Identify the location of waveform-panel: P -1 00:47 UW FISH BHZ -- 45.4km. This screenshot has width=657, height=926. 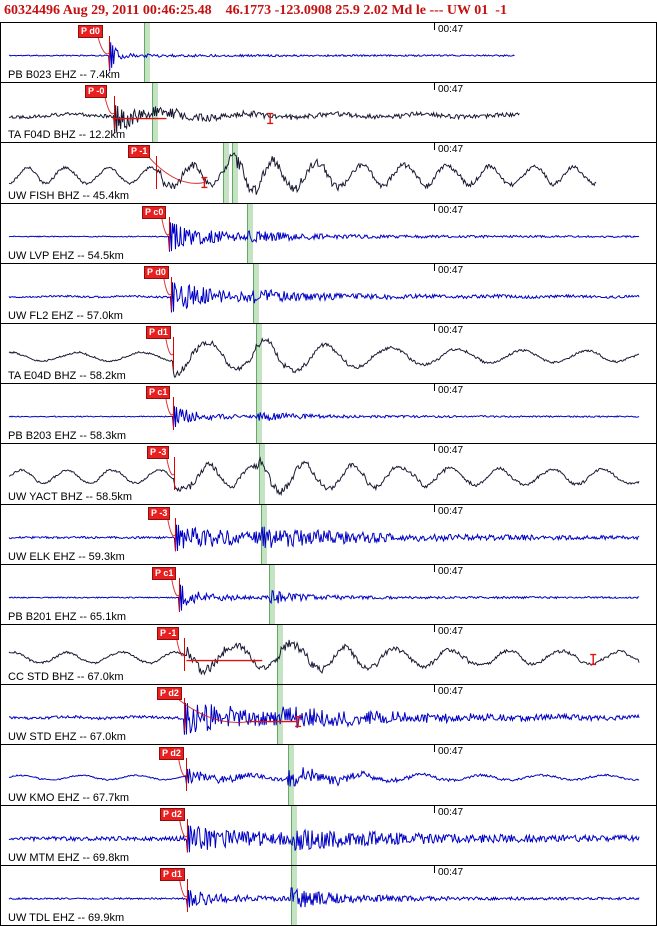
(328, 173).